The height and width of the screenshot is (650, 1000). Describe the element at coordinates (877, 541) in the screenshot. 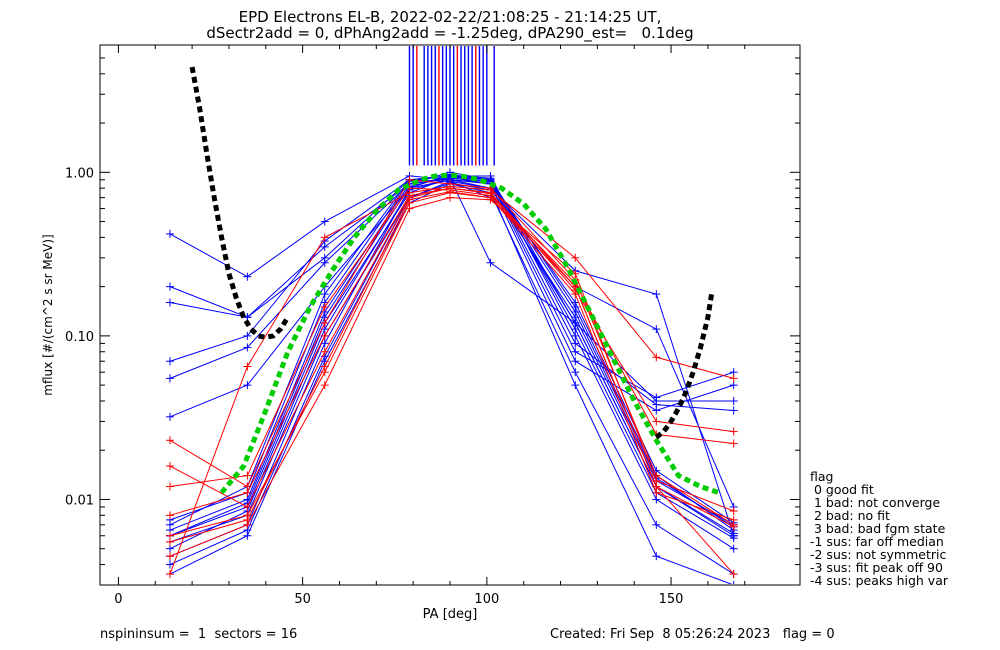

I see `flag-legend-item: -1 sus: far off median` at that location.